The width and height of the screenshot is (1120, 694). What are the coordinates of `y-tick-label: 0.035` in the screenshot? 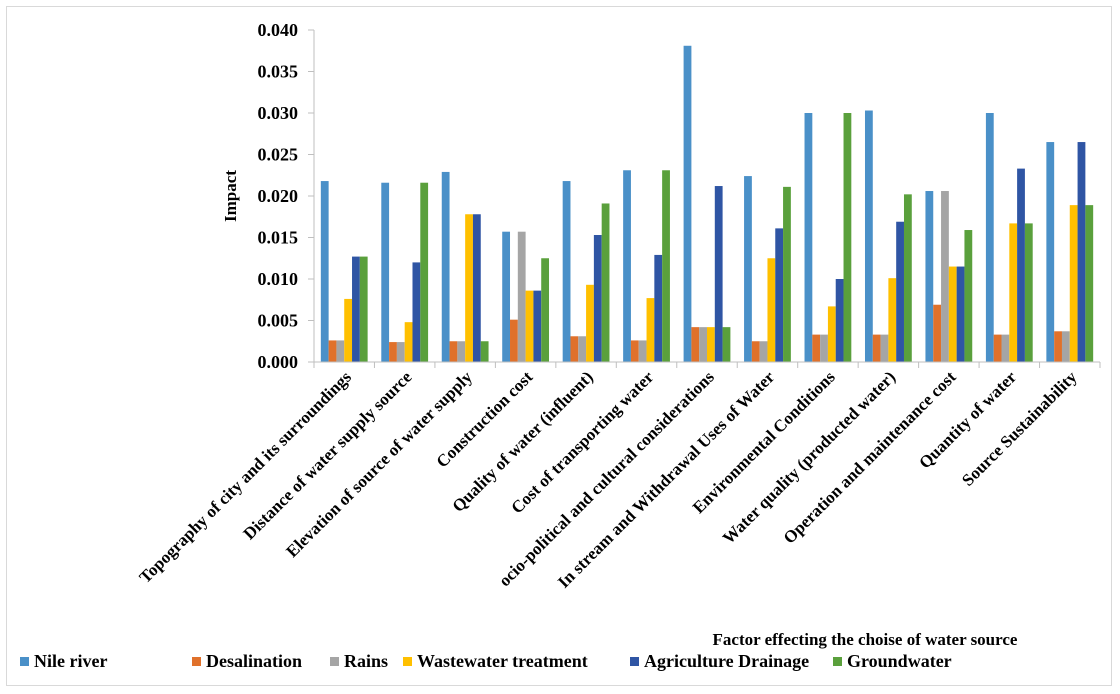 It's located at (278, 72).